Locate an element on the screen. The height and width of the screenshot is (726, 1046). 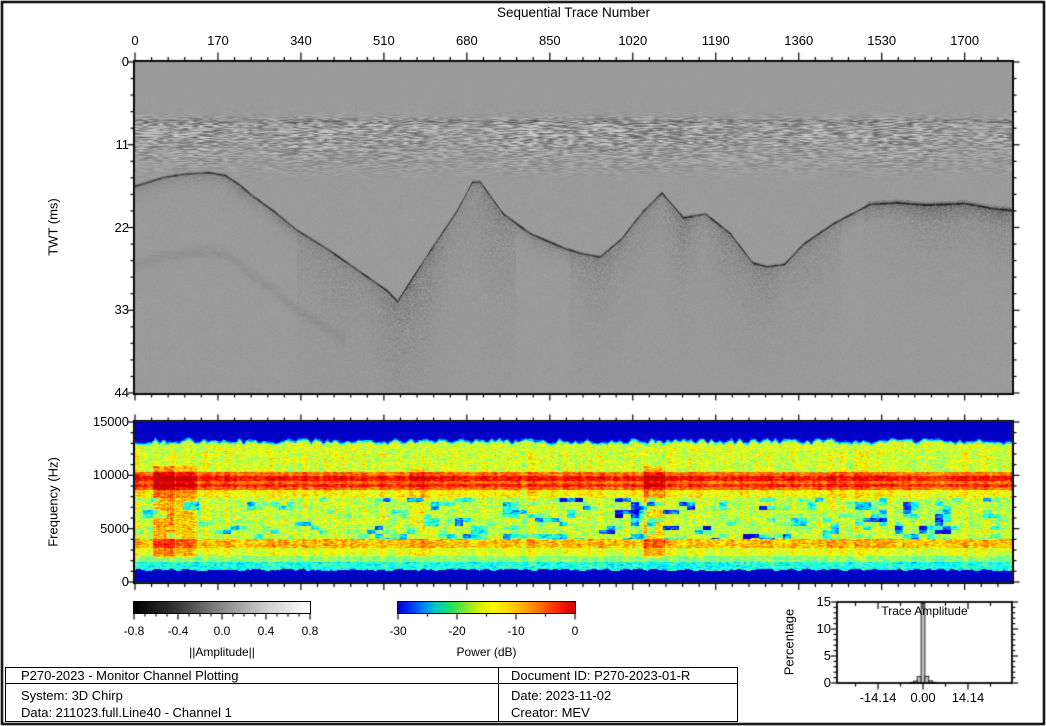
tick-label: 850 is located at coordinates (549, 40).